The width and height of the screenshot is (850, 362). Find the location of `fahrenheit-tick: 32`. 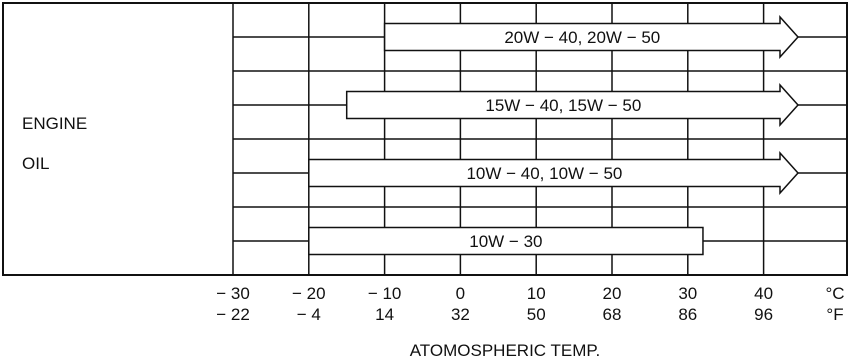

fahrenheit-tick: 32 is located at coordinates (460, 314).